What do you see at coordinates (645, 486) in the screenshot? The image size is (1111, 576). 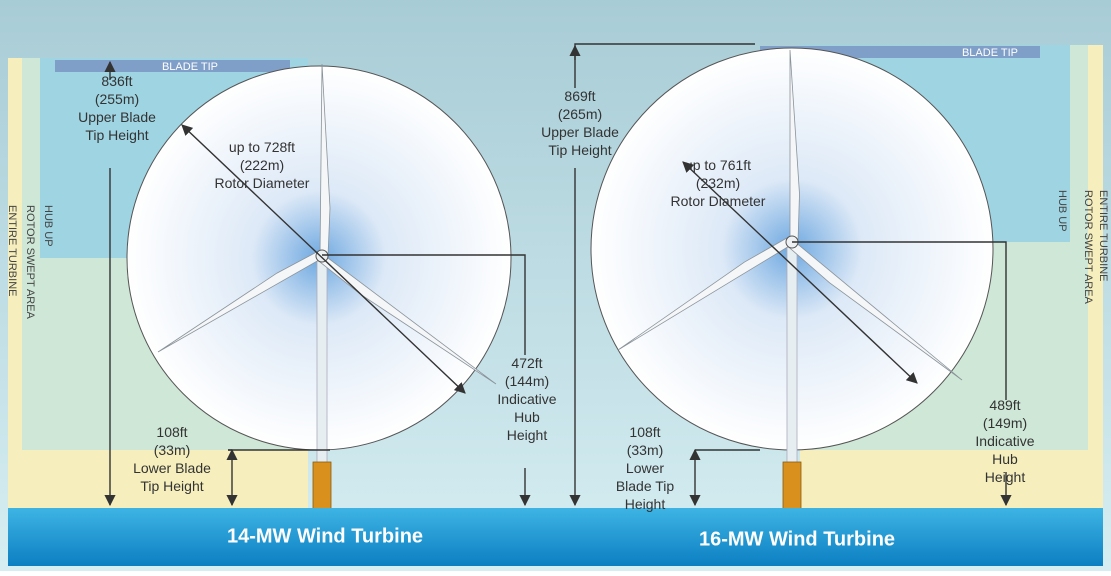 I see `label-line: Blade Tip` at bounding box center [645, 486].